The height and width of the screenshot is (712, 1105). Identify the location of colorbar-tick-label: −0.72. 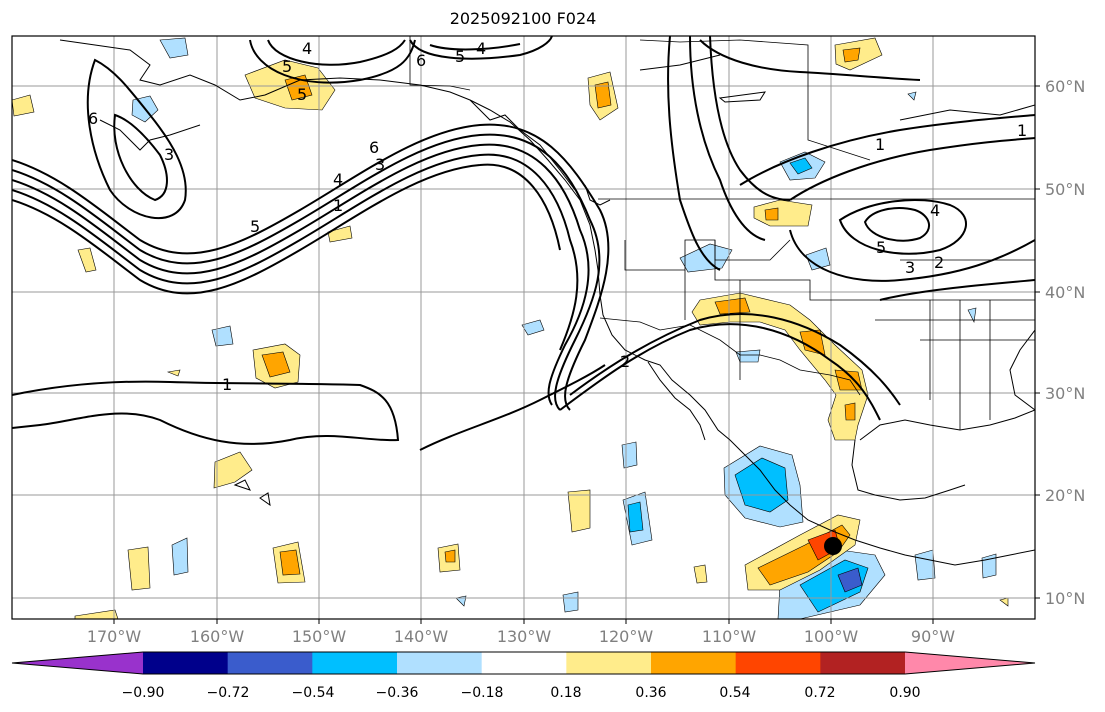
(228, 693).